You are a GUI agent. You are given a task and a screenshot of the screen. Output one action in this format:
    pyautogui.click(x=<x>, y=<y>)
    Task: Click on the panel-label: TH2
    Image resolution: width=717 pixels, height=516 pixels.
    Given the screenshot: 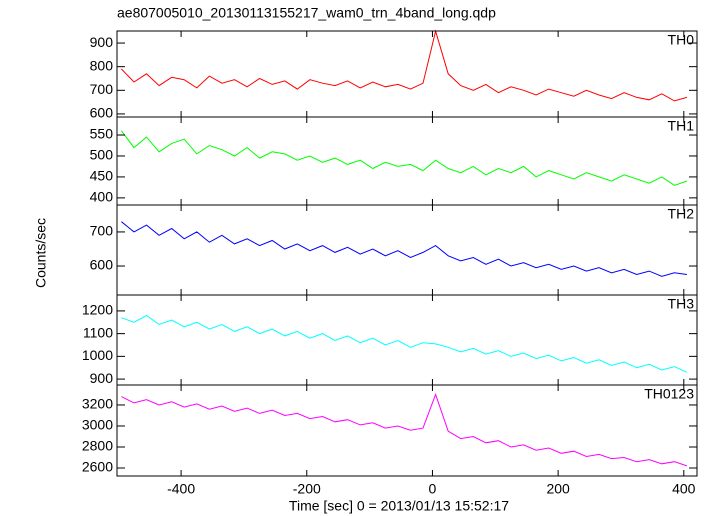 What is the action you would take?
    pyautogui.click(x=681, y=214)
    